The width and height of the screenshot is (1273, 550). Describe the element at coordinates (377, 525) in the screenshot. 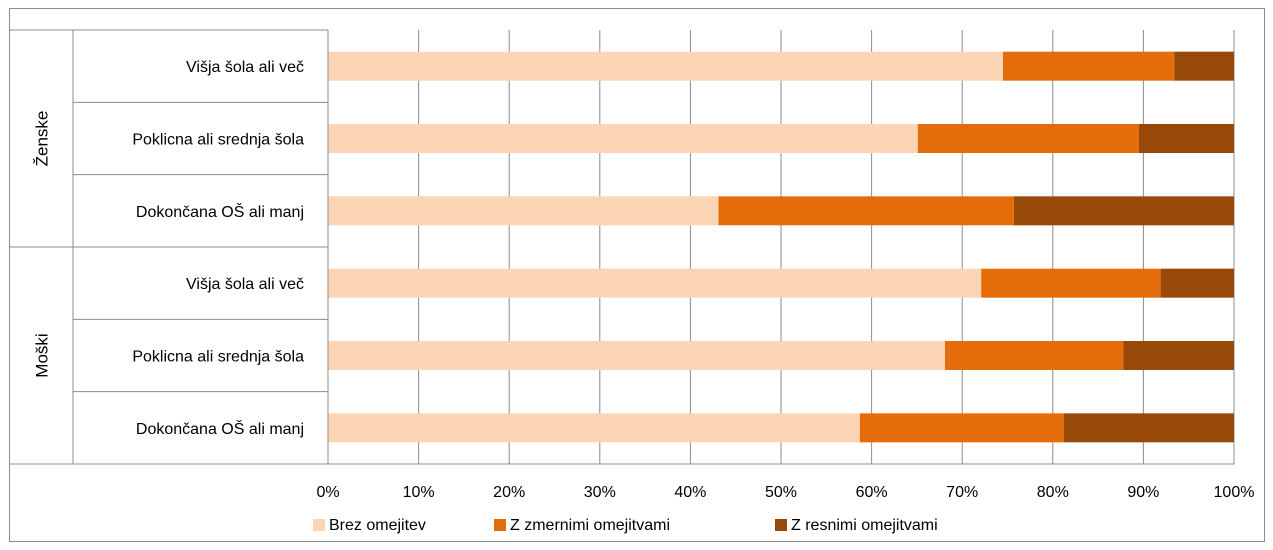

I see `legend-label: Brez omejitev` at that location.